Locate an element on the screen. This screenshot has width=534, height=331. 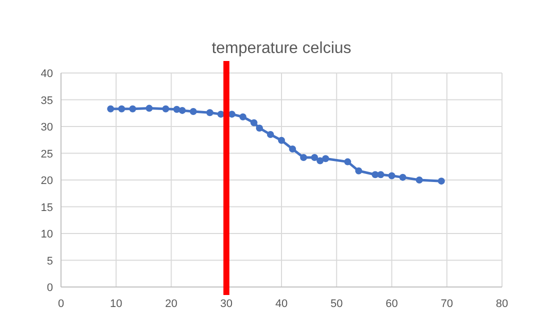
x-tick-label: 40 is located at coordinates (281, 304).